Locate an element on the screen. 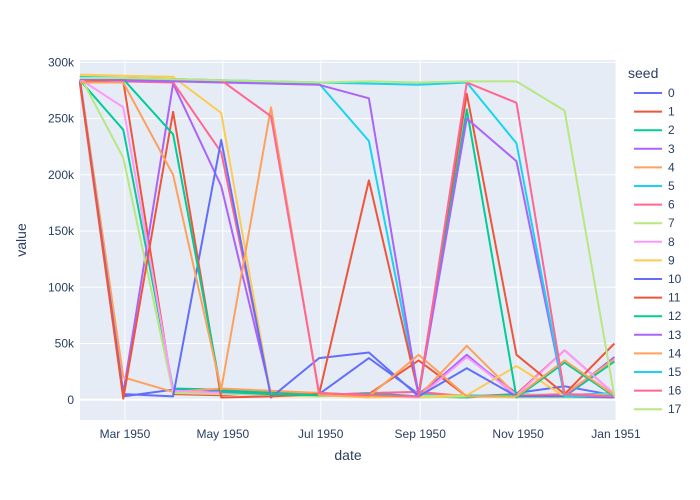 The height and width of the screenshot is (500, 700). legend-label: 16 is located at coordinates (675, 391).